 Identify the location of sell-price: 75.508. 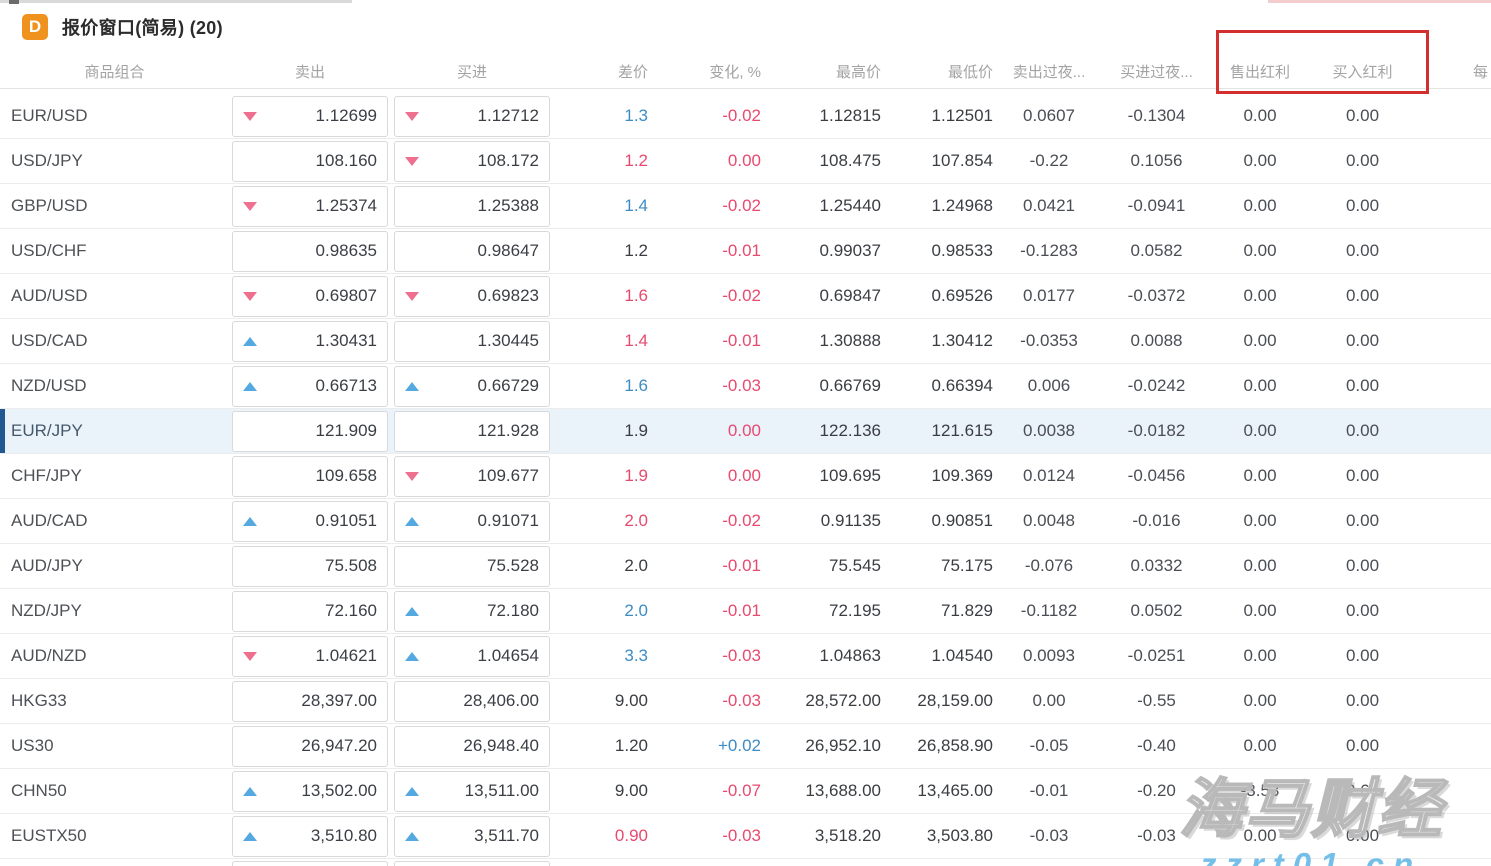
(351, 565).